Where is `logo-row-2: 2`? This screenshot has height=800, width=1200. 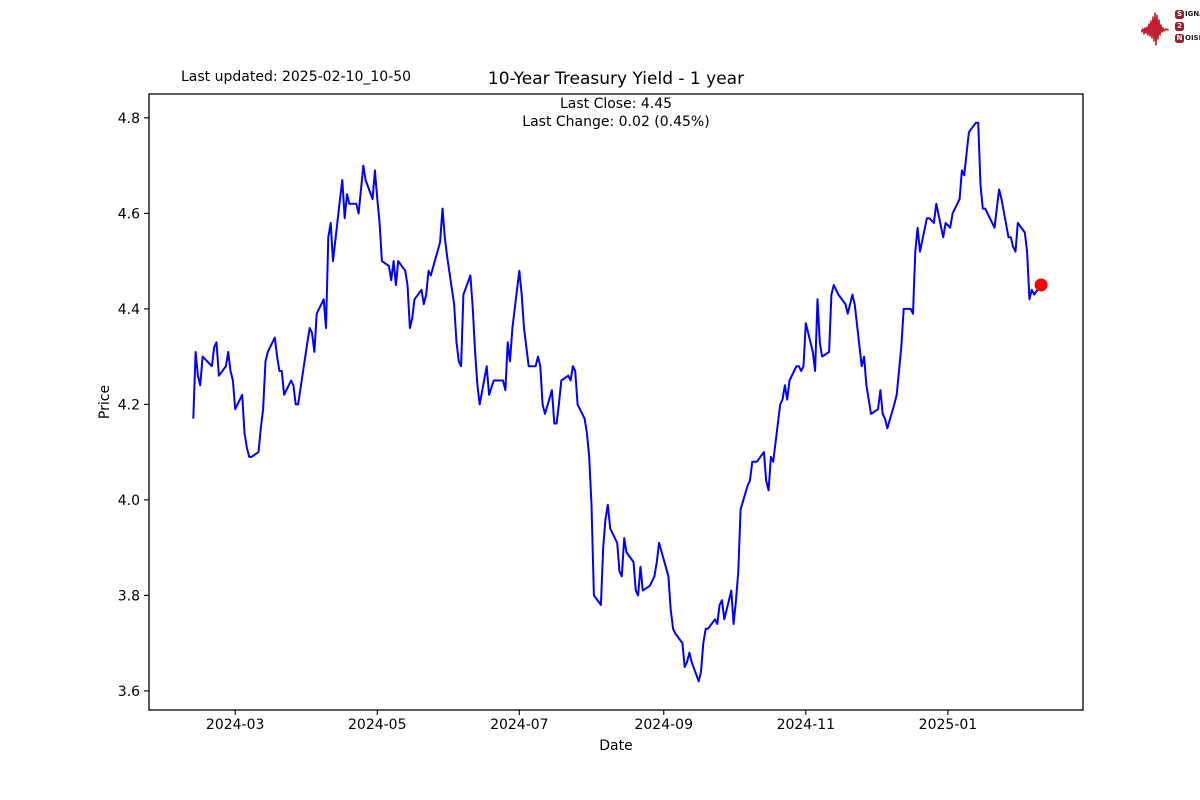 logo-row-2: 2 is located at coordinates (1187, 26).